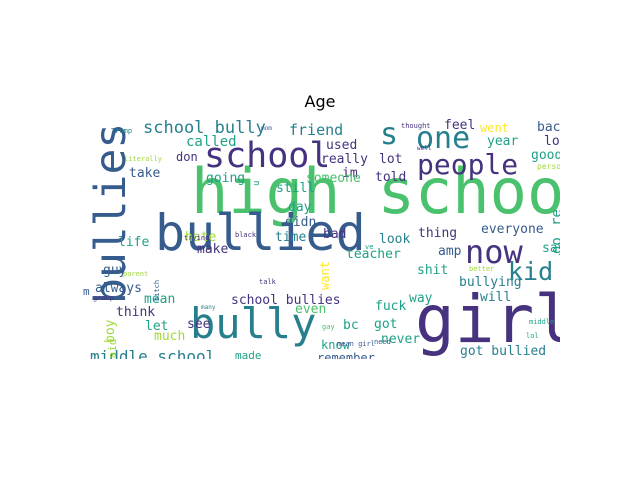 This screenshot has width=640, height=480. Describe the element at coordinates (494, 128) in the screenshot. I see `cloud-word: went` at that location.